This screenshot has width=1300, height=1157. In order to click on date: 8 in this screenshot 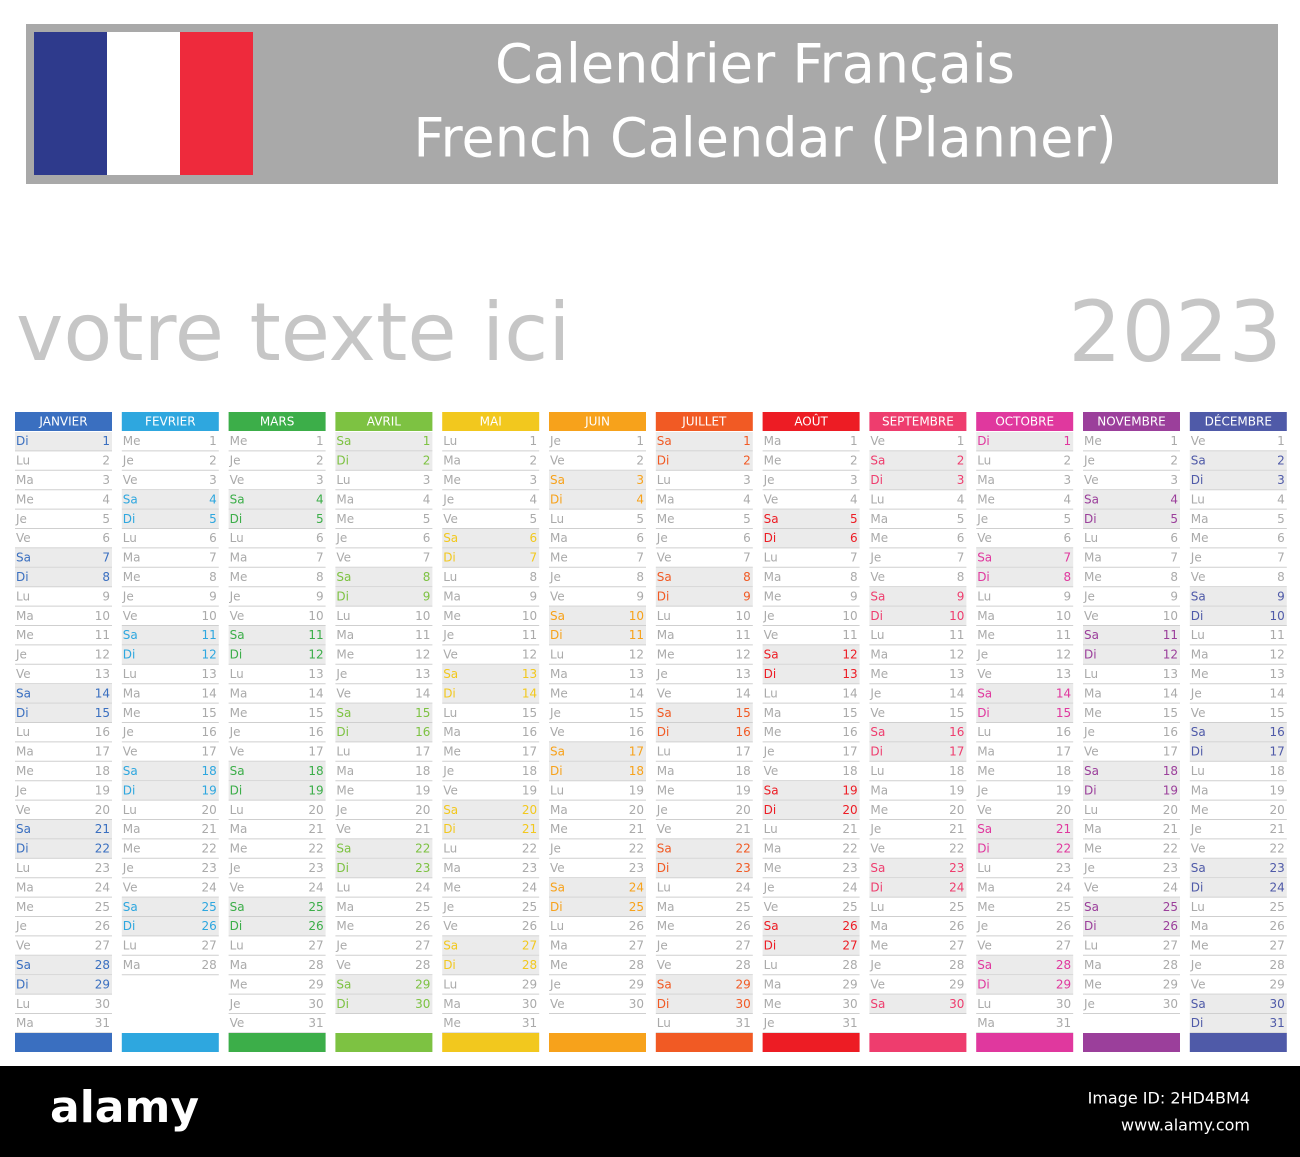, I will do `click(106, 577)`.